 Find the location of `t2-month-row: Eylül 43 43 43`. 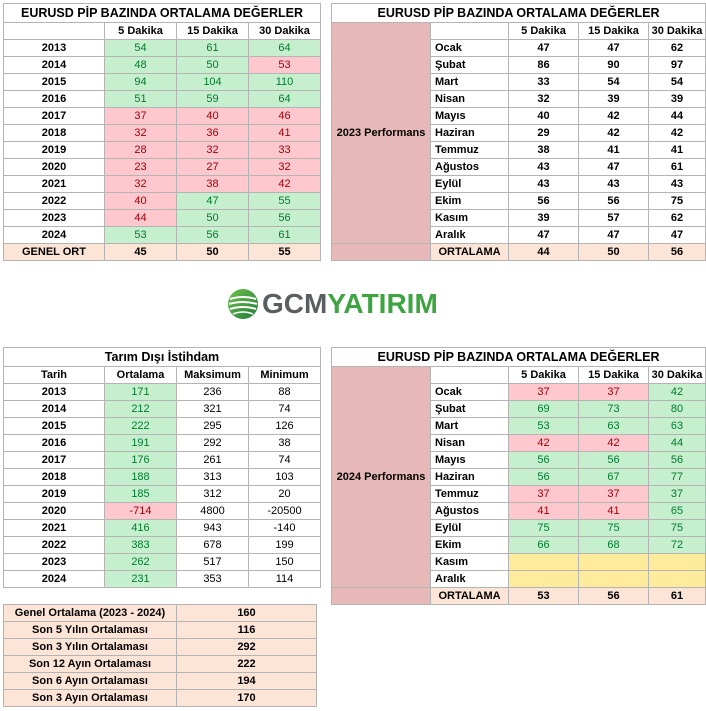

t2-month-row: Eylül 43 43 43 is located at coordinates (519, 184).